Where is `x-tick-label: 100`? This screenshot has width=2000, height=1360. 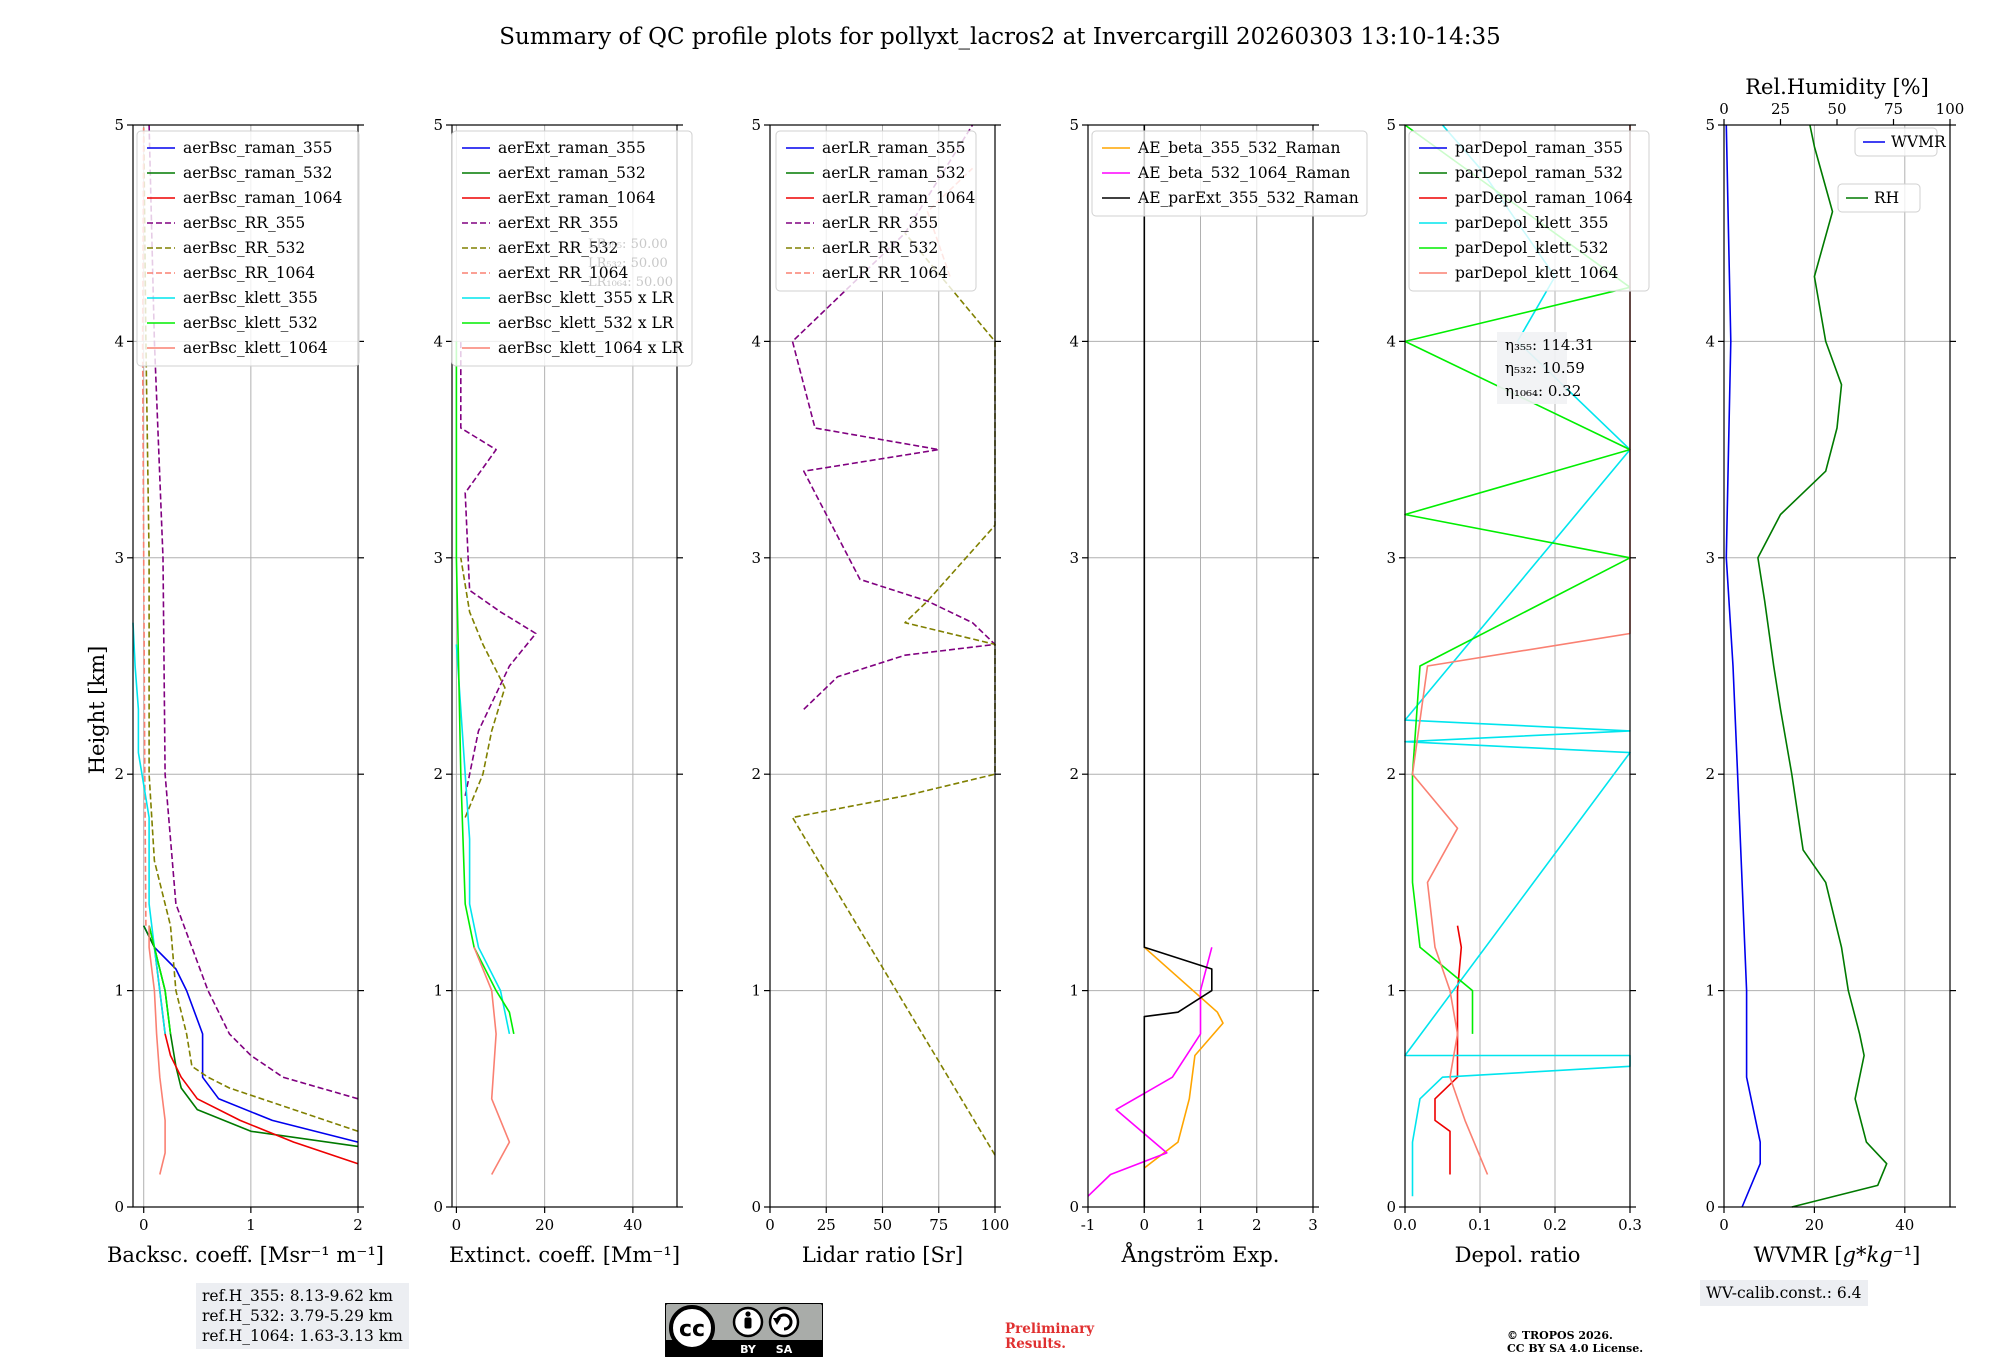
x-tick-label: 100 is located at coordinates (995, 1225).